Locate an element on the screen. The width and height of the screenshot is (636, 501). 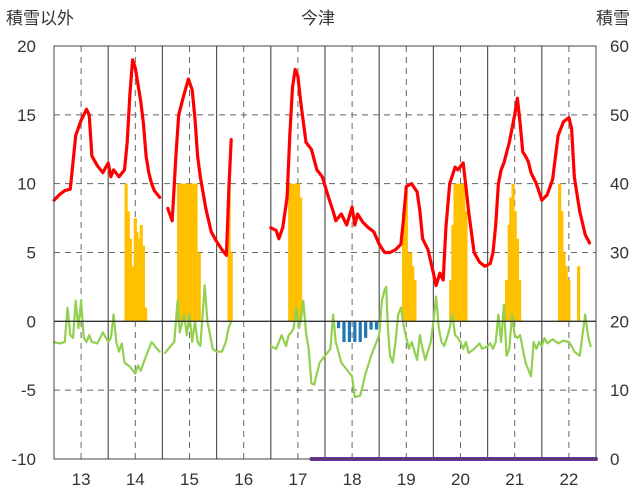
x-tick-label: 17 is located at coordinates (297, 479).